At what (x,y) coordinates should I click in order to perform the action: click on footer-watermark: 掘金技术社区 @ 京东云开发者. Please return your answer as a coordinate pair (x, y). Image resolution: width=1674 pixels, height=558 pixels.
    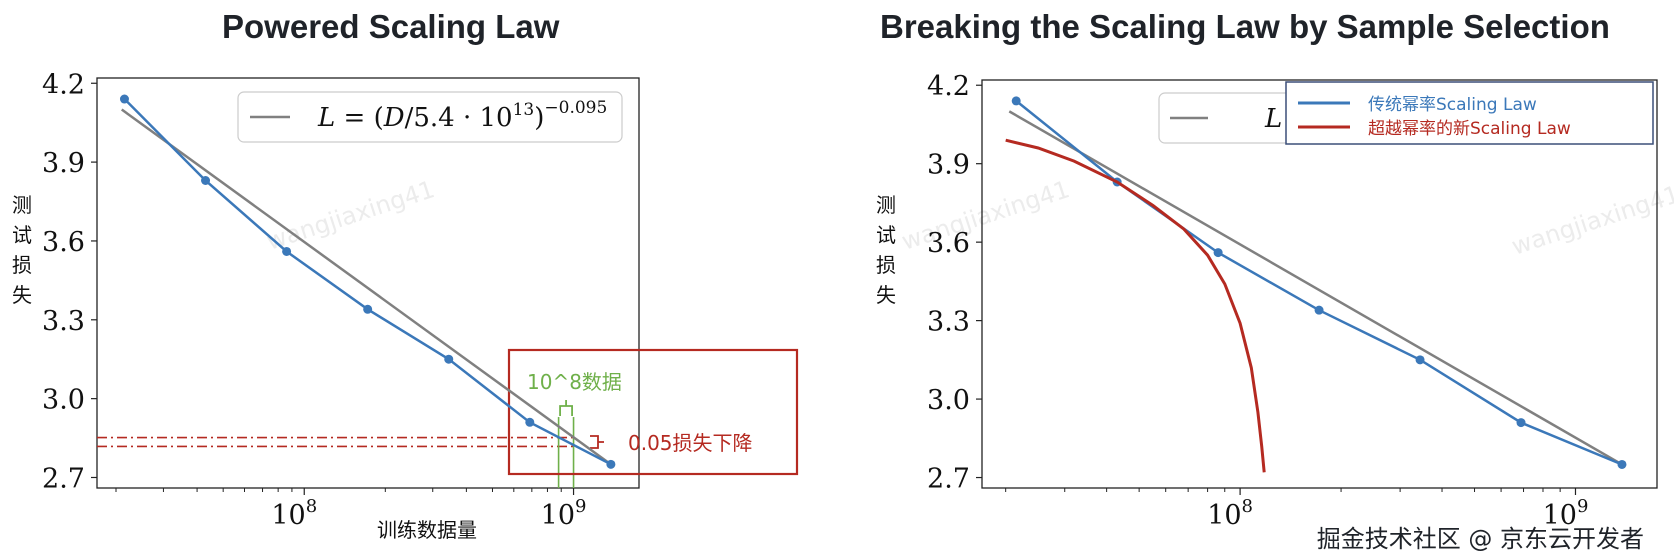
    Looking at the image, I should click on (1480, 539).